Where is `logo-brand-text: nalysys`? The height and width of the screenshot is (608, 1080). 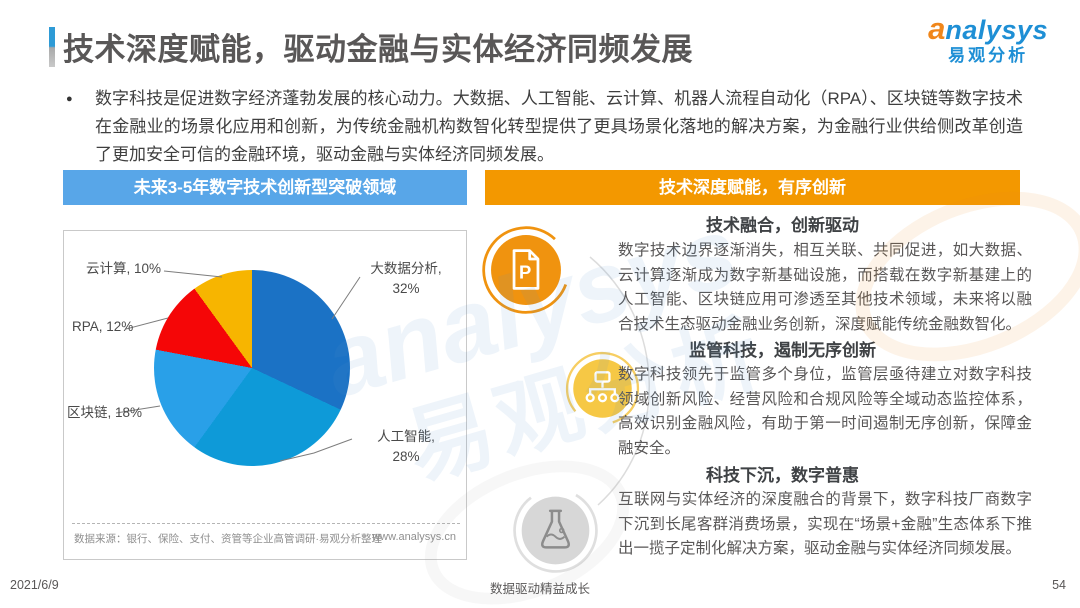
logo-brand-text: nalysys is located at coordinates (996, 30).